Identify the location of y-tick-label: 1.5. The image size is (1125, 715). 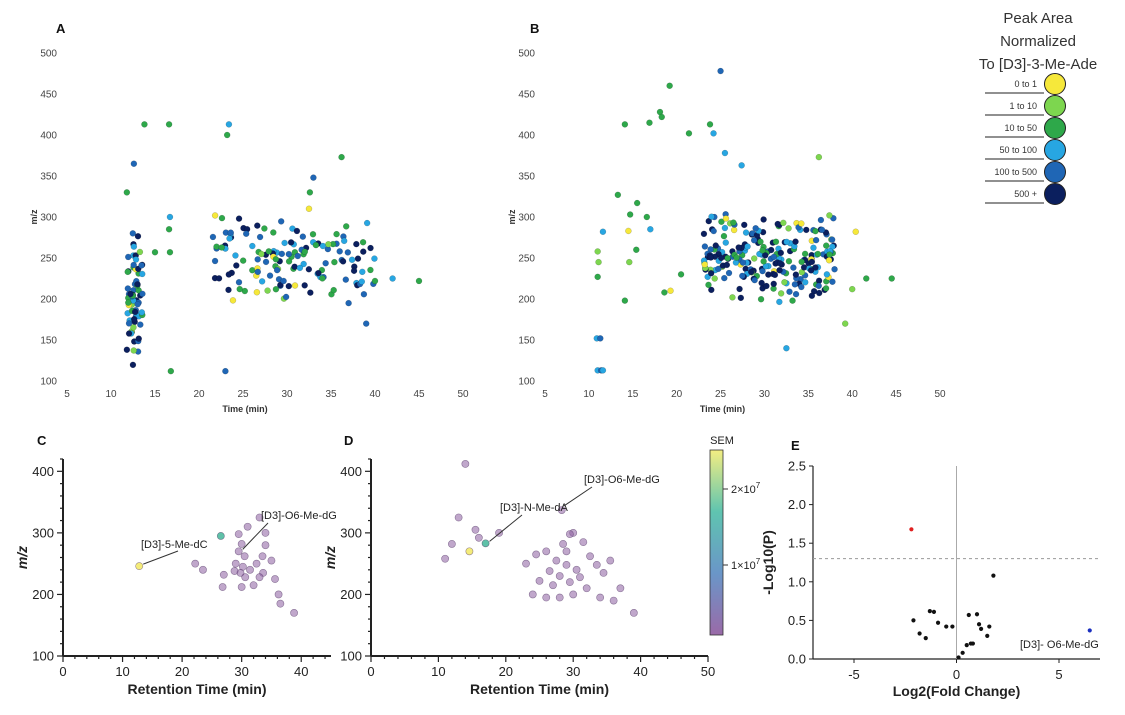
(797, 543).